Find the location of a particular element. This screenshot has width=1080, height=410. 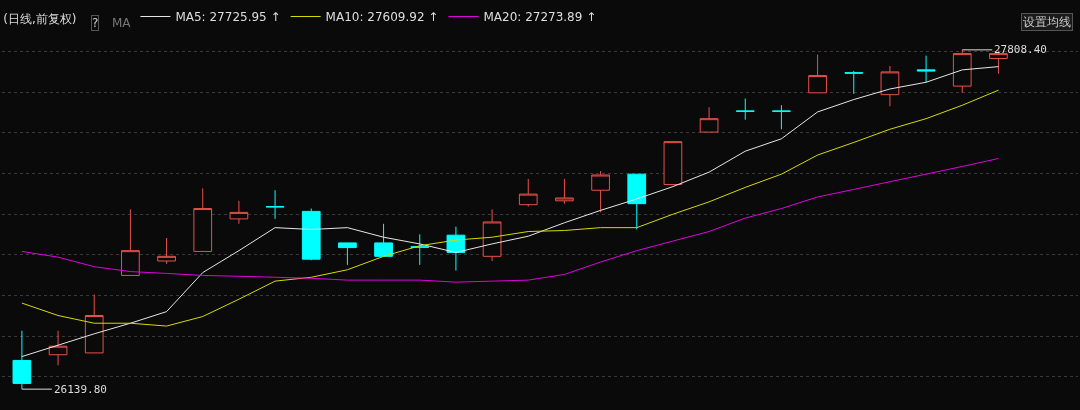

legend-label: MA10: 27609.92 ↑ is located at coordinates (382, 17).